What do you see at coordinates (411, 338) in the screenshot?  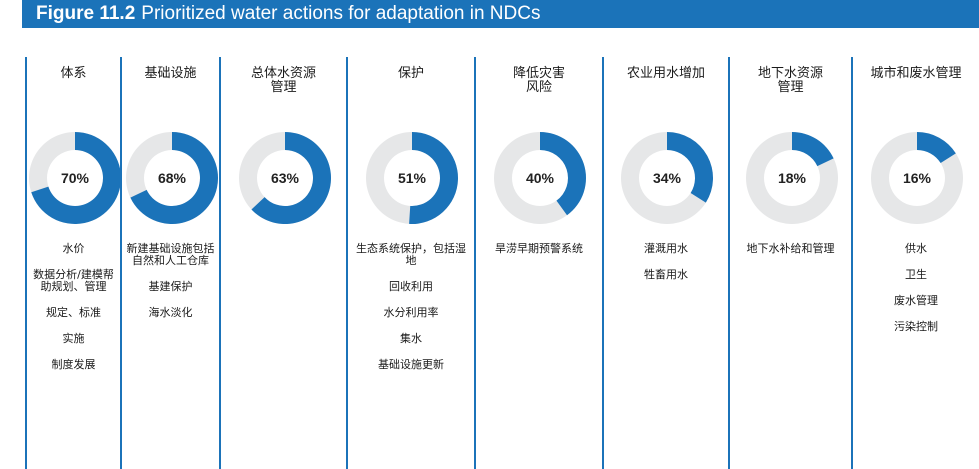 I see `action-item: 集水` at bounding box center [411, 338].